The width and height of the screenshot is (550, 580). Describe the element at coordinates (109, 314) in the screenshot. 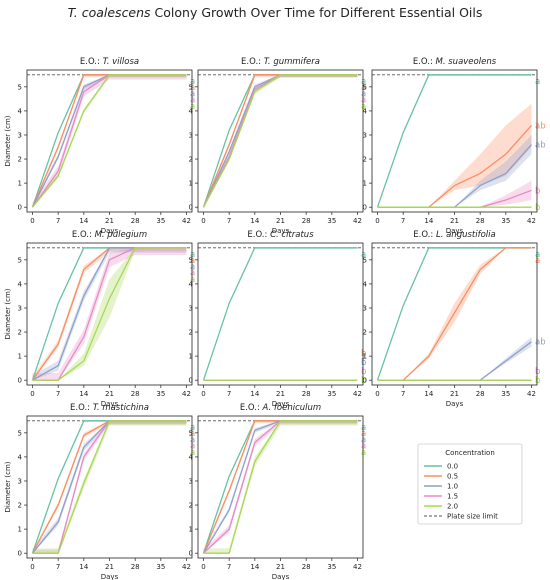

I see `band-2.0` at that location.